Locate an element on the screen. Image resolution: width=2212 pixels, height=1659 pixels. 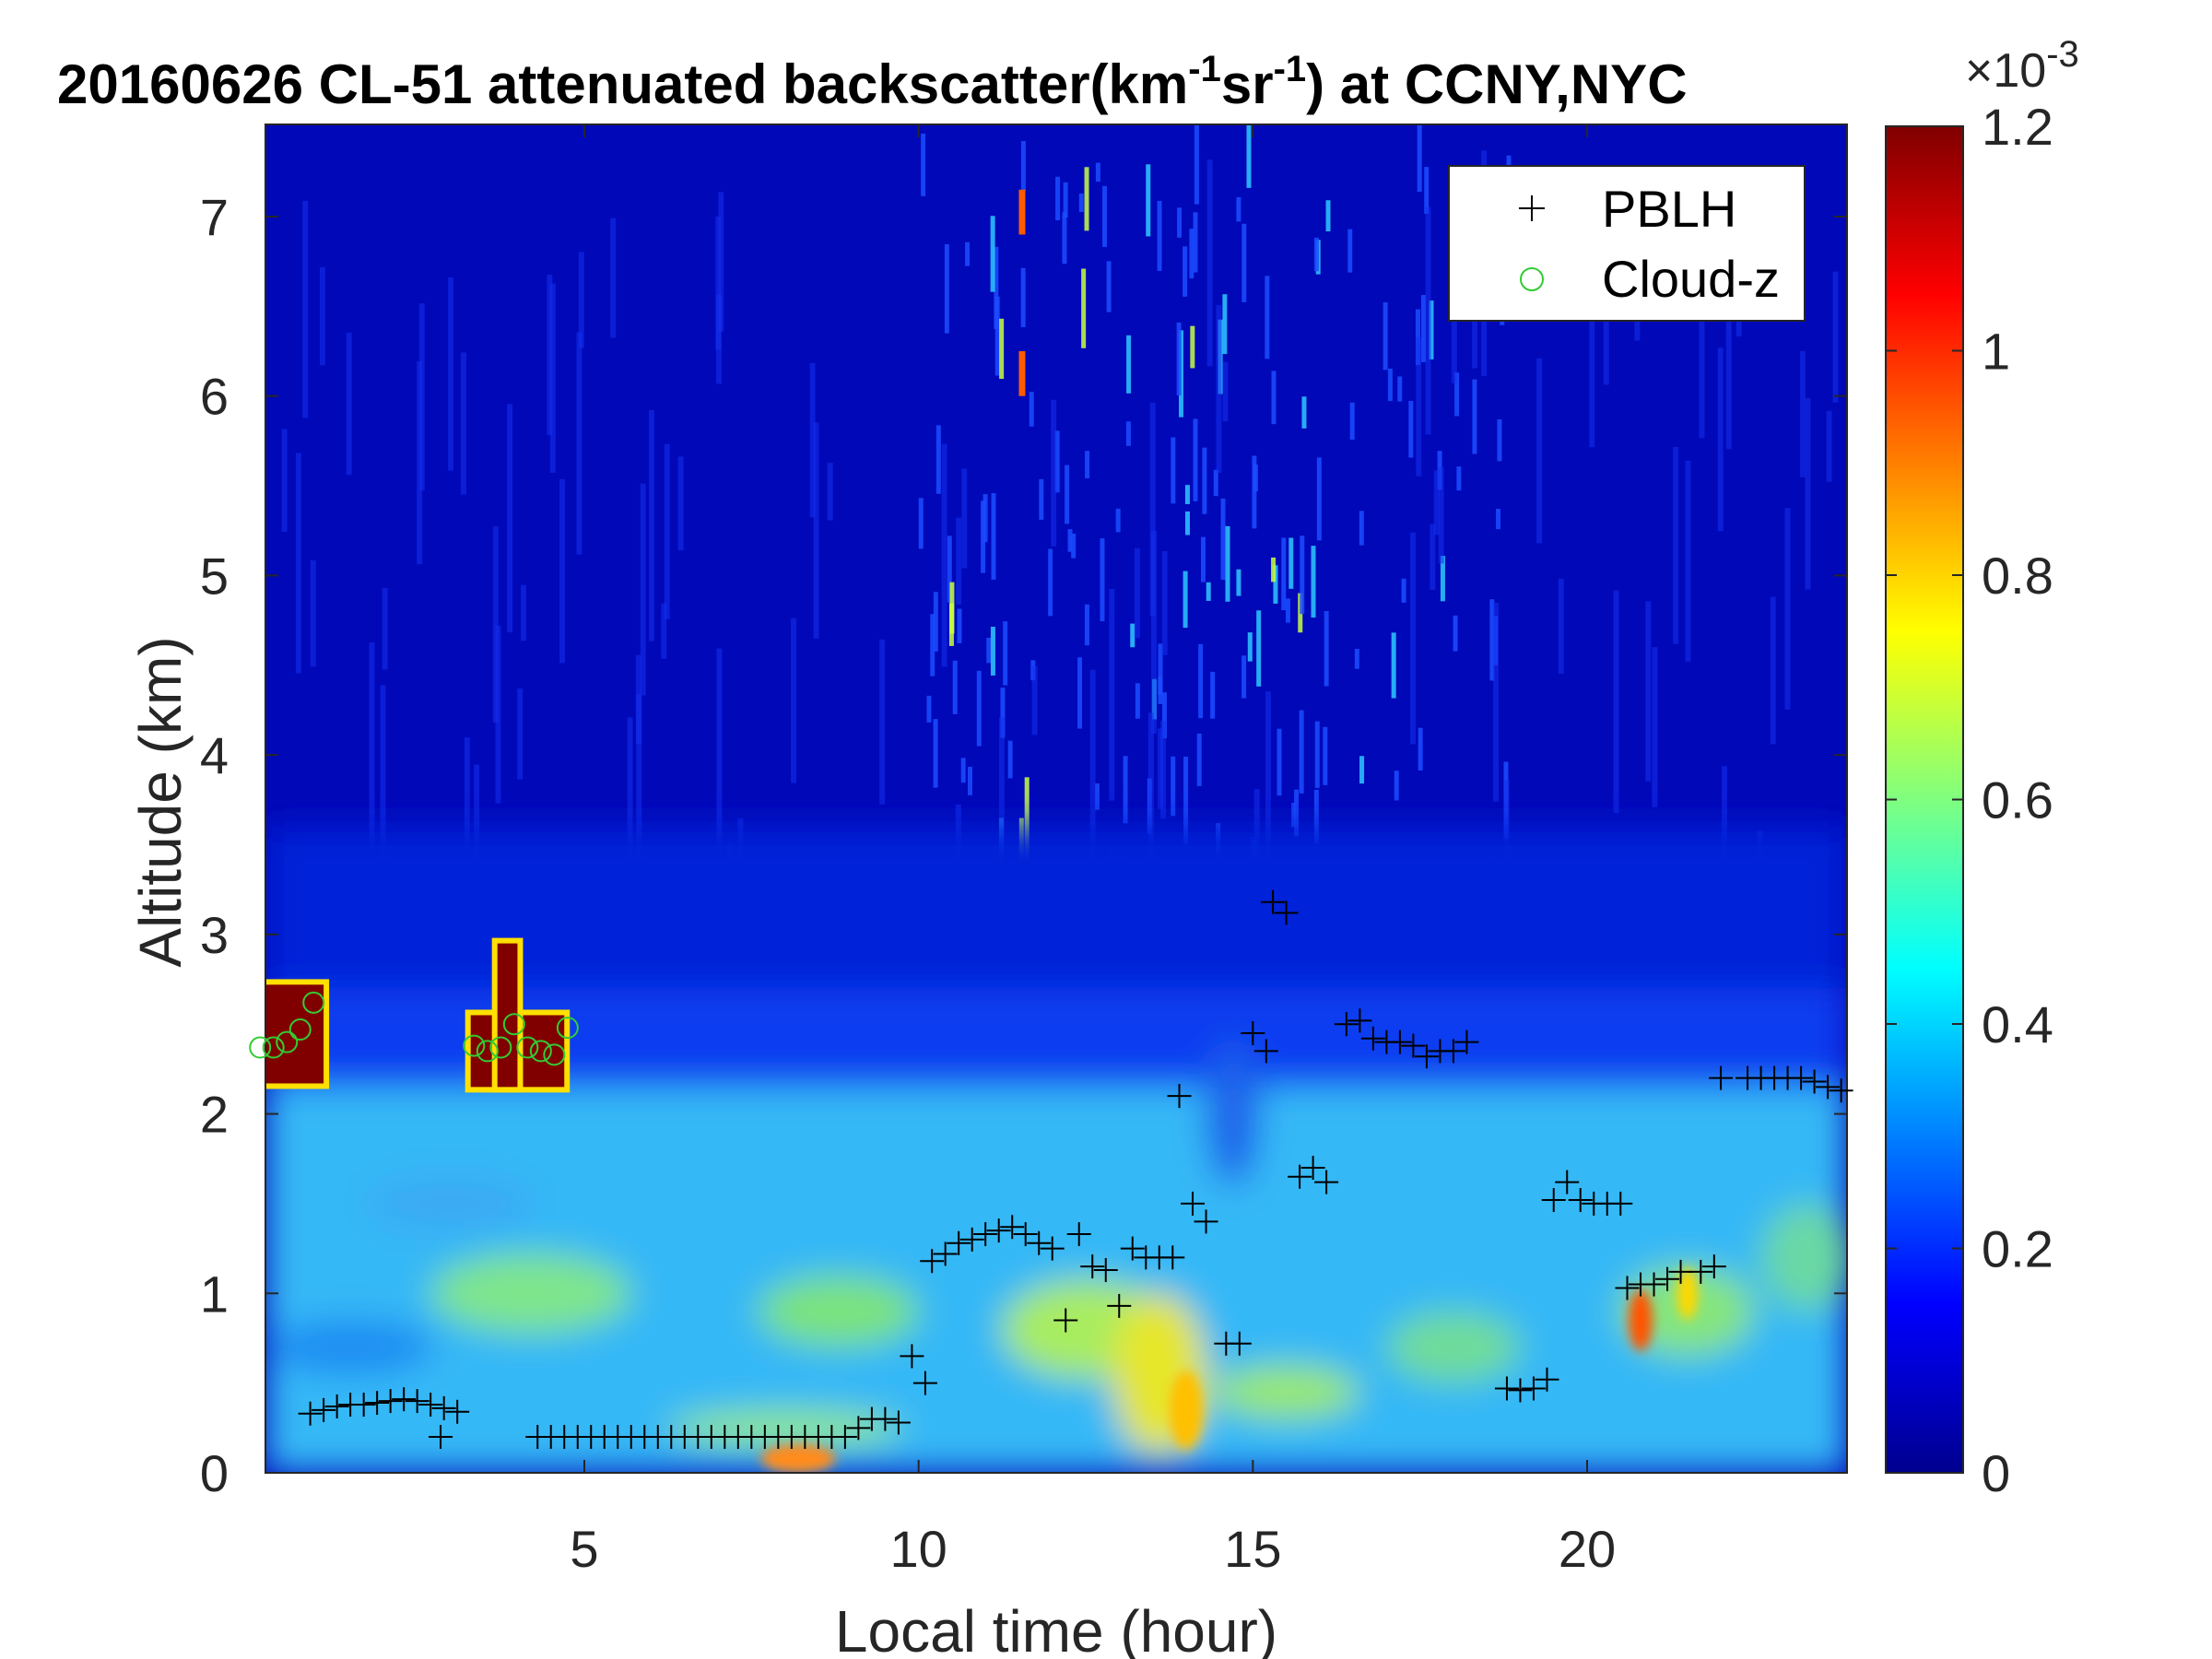
hotspots is located at coordinates (1229, 1369).